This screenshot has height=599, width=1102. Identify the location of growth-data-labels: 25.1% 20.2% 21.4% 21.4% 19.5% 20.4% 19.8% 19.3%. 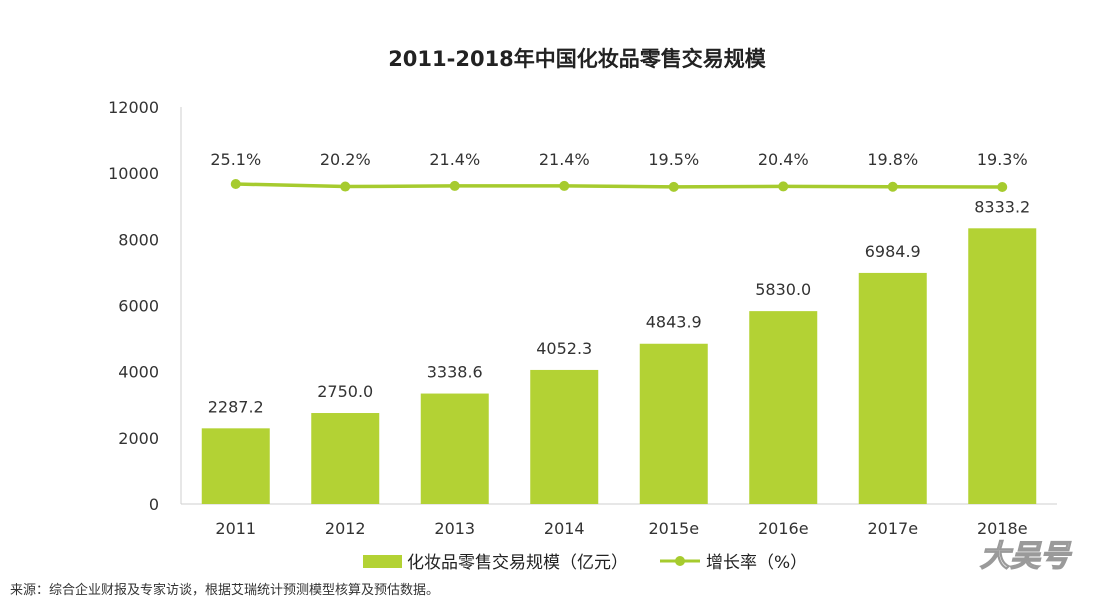
(618, 159).